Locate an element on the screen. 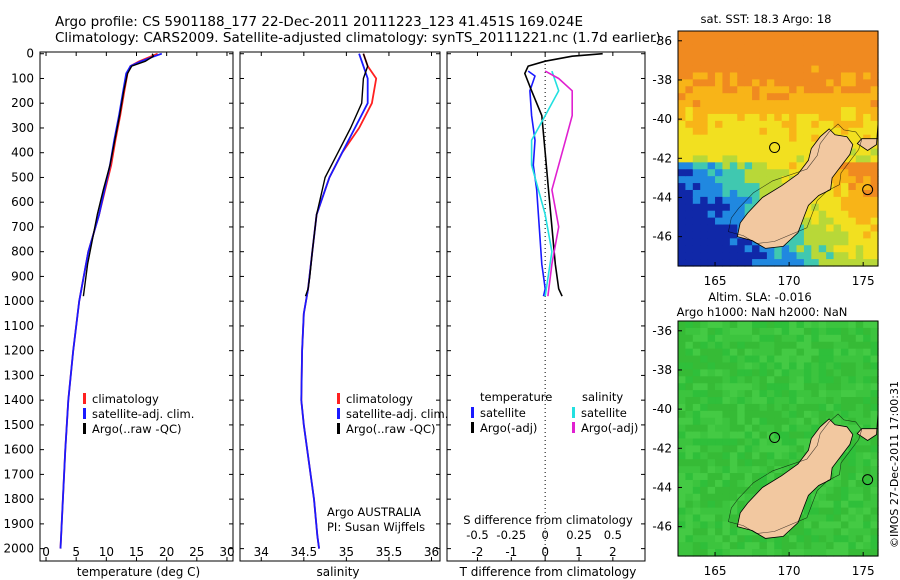 The width and height of the screenshot is (900, 580). temperature-legend-label: Argo(..raw -QC) is located at coordinates (137, 429).